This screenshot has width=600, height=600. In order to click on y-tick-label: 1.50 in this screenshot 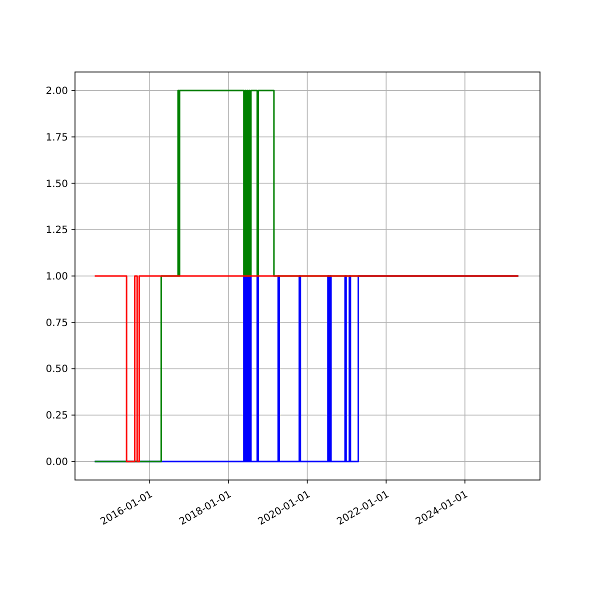, I will do `click(57, 184)`.